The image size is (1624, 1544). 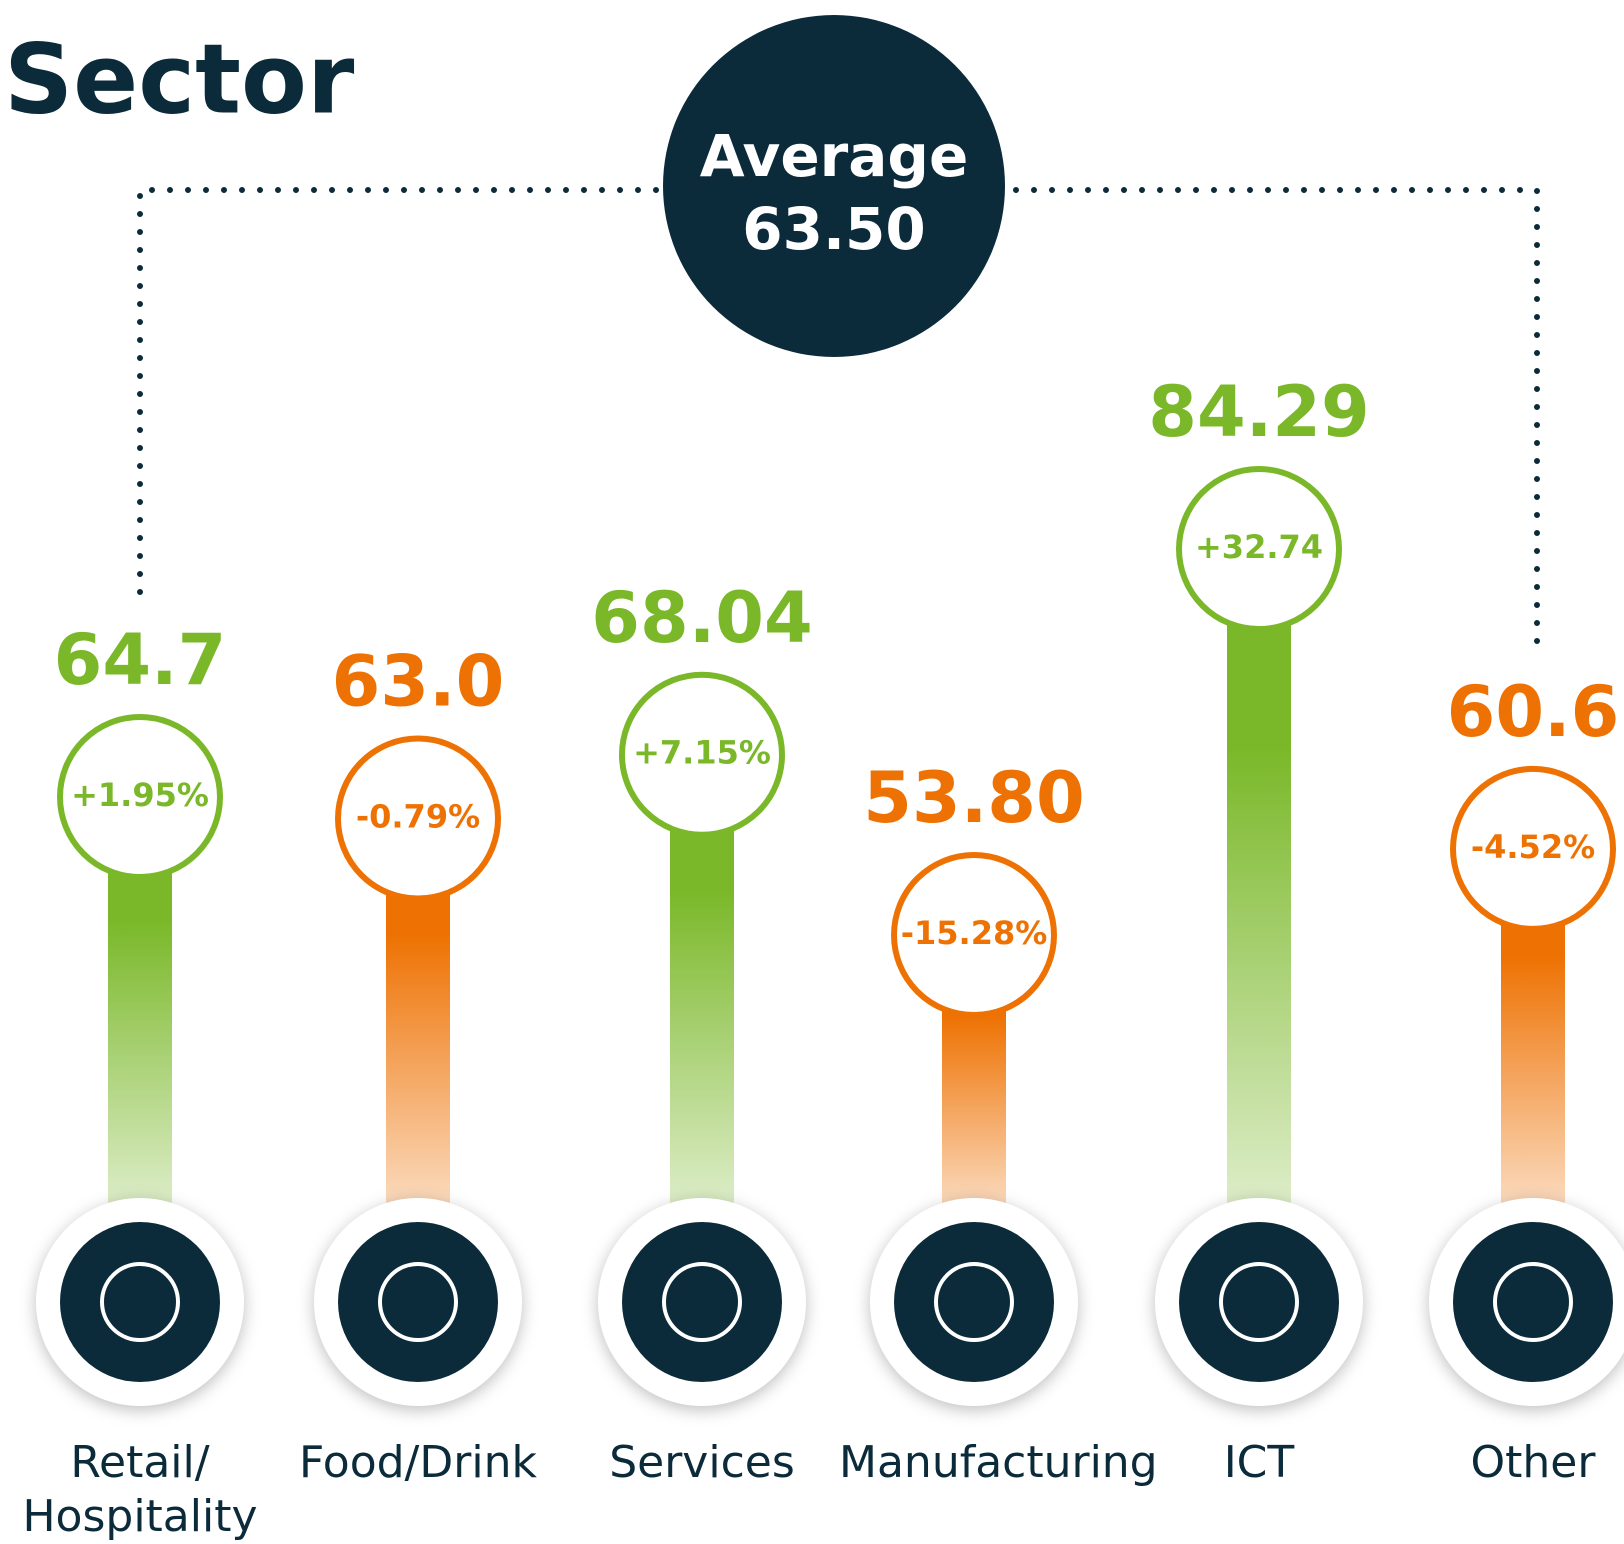 I want to click on category-label: ICT, so click(x=1259, y=1462).